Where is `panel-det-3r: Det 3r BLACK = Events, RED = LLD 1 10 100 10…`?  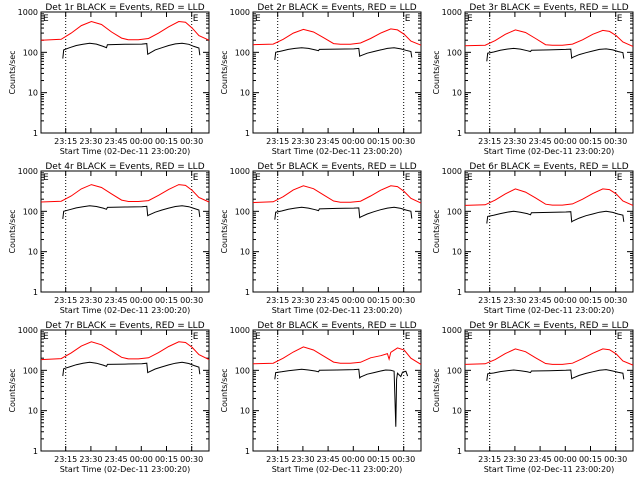 panel-det-3r: Det 3r BLACK = Events, RED = LLD 1 10 100 10… is located at coordinates (533, 79).